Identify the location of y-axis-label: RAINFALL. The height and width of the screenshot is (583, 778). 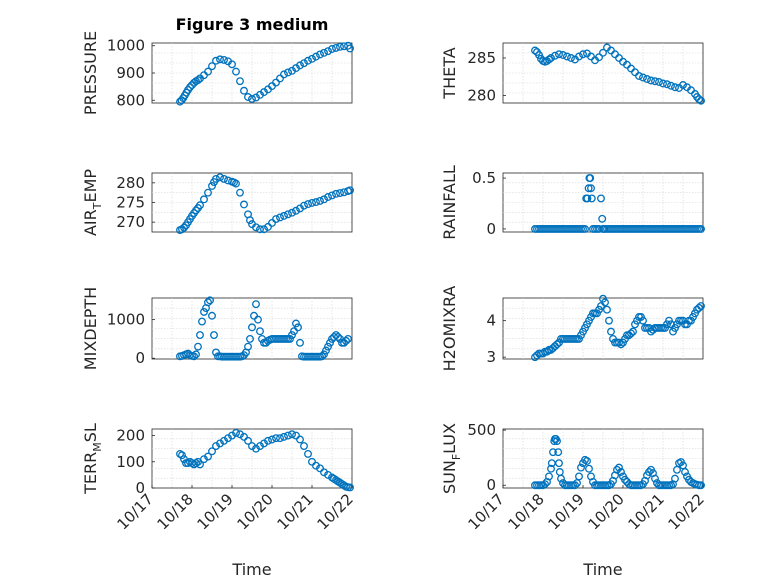
(449, 202).